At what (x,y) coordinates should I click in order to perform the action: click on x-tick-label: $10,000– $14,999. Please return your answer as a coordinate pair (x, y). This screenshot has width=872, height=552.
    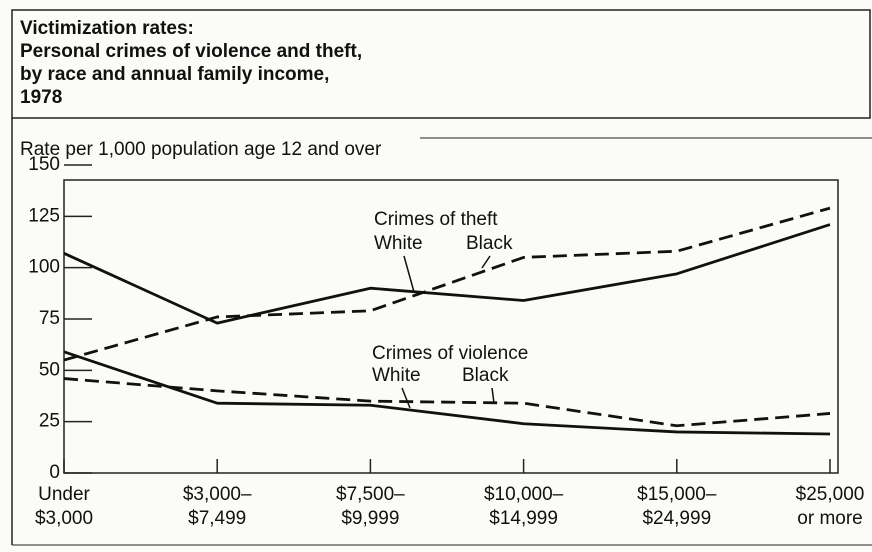
    Looking at the image, I should click on (524, 506).